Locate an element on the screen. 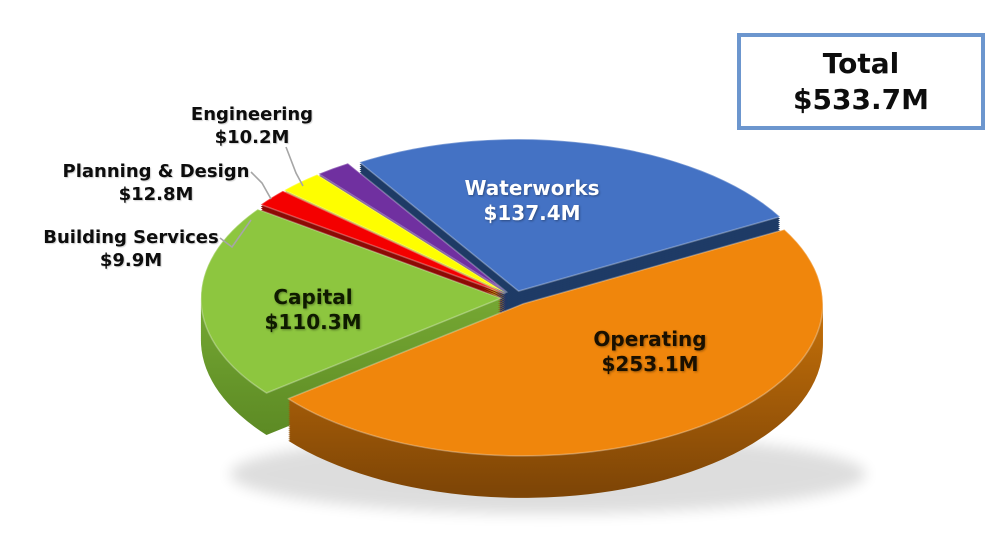  leader-line-planning-design is located at coordinates (261, 185).